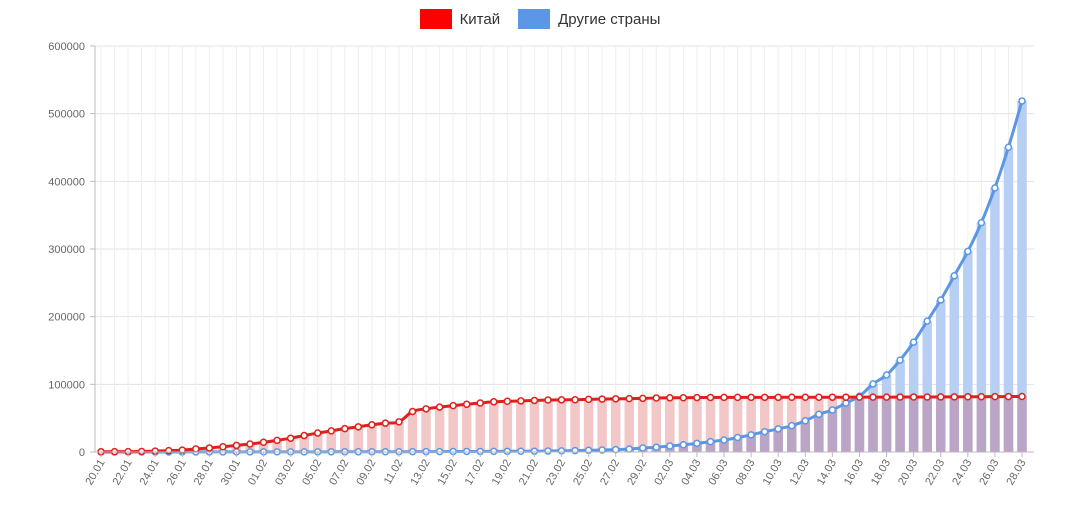 Image resolution: width=1080 pixels, height=519 pixels. Describe the element at coordinates (459, 19) in the screenshot. I see `legend-item-china: Китай` at that location.